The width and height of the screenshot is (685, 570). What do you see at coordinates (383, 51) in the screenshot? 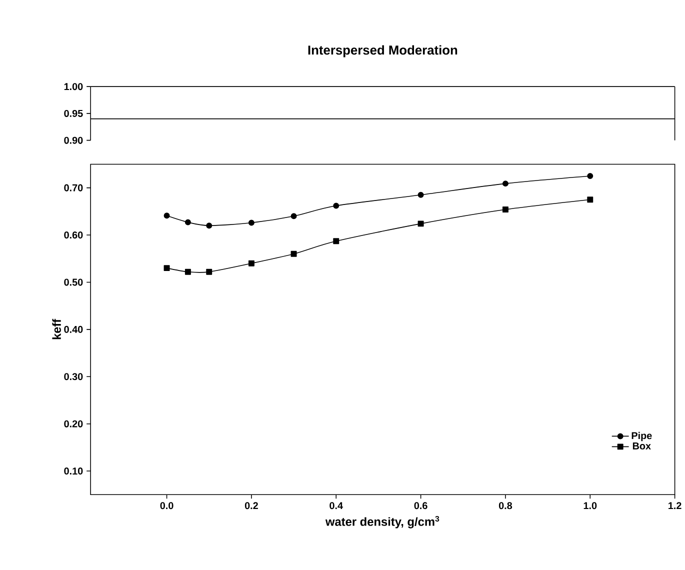
I see `chart-title: Interspersed Moderation` at bounding box center [383, 51].